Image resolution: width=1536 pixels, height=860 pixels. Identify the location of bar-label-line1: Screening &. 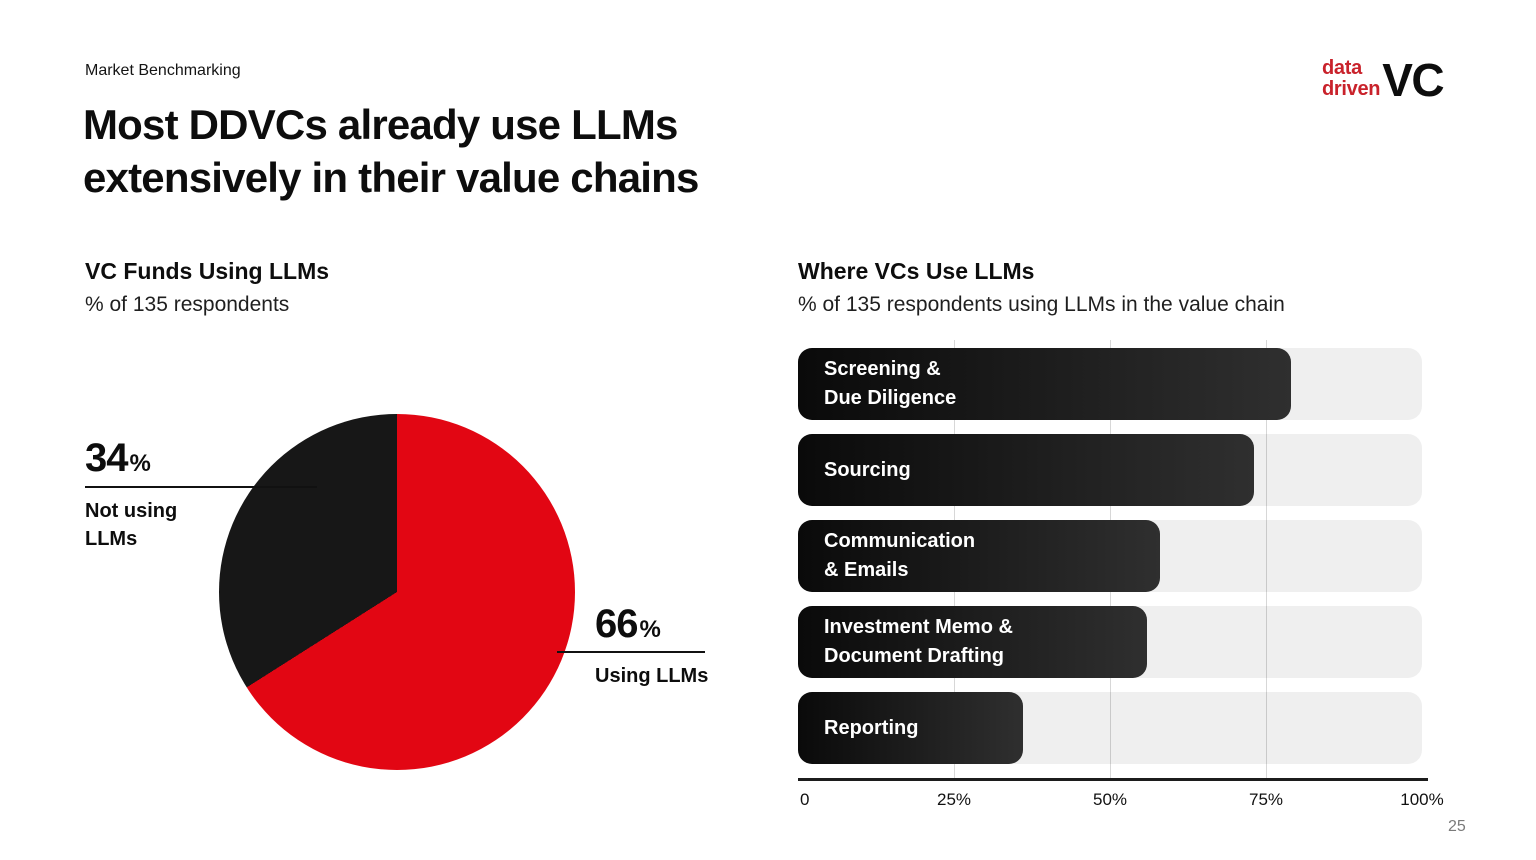
(882, 369).